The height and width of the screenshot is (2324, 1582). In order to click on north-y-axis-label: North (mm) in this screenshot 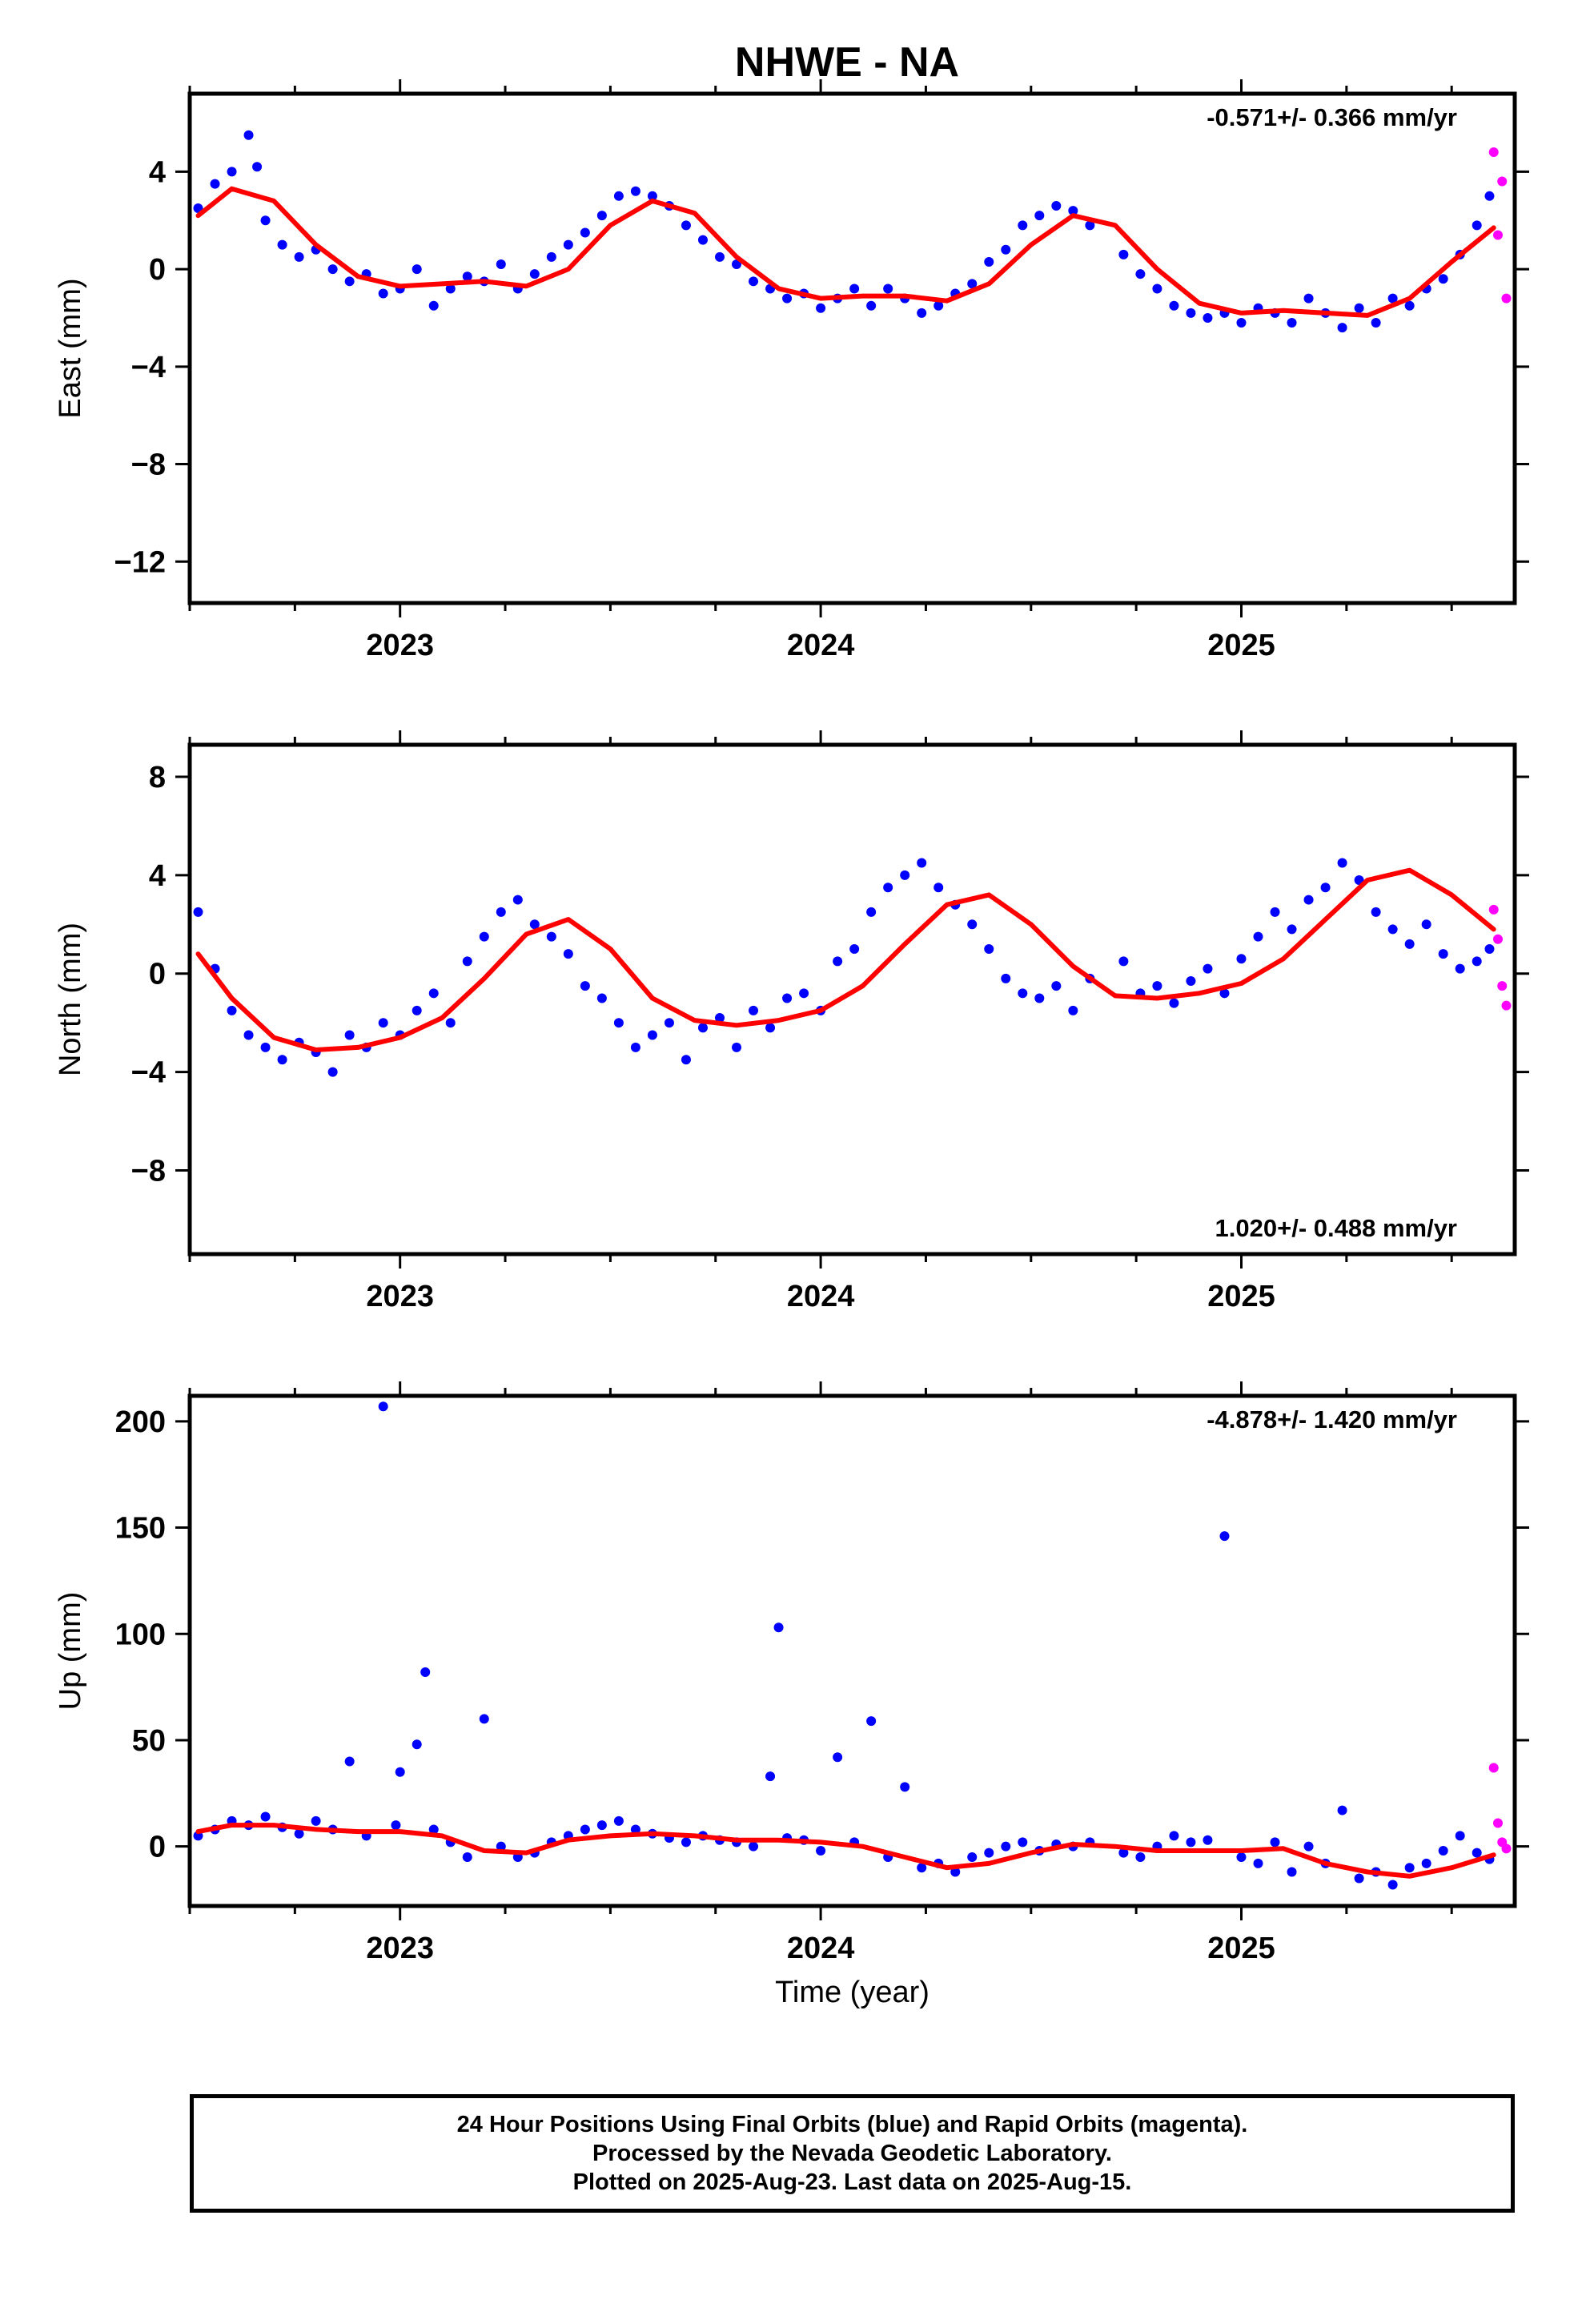, I will do `click(70, 1000)`.